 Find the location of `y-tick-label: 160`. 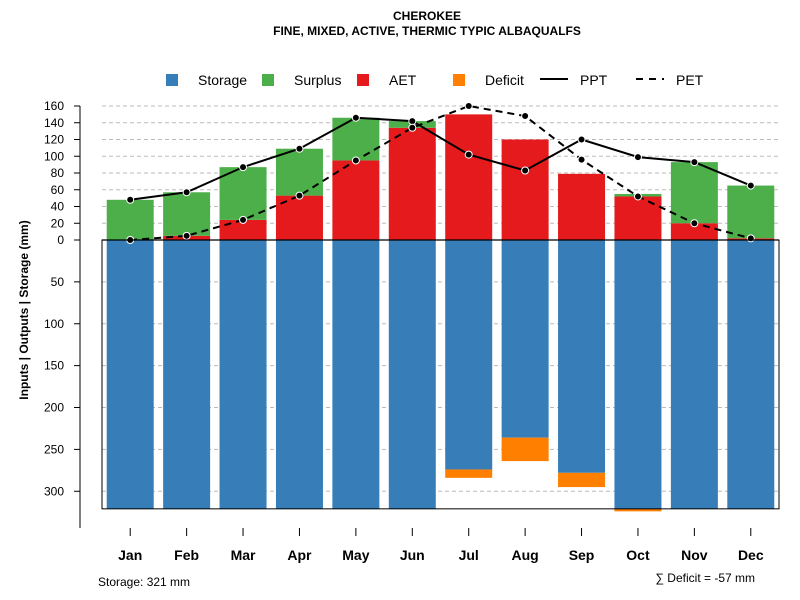

y-tick-label: 160 is located at coordinates (54, 106).